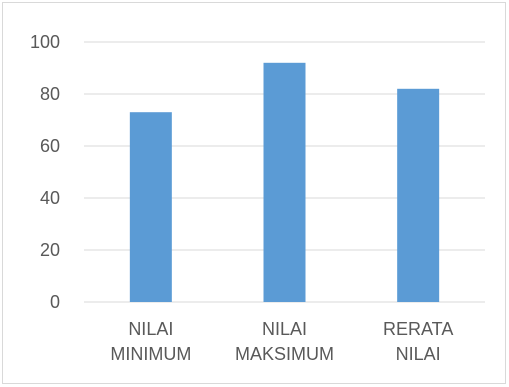 The image size is (509, 387). Describe the element at coordinates (284, 354) in the screenshot. I see `x-tick-label-2-line-2: MAKSIMUM` at that location.